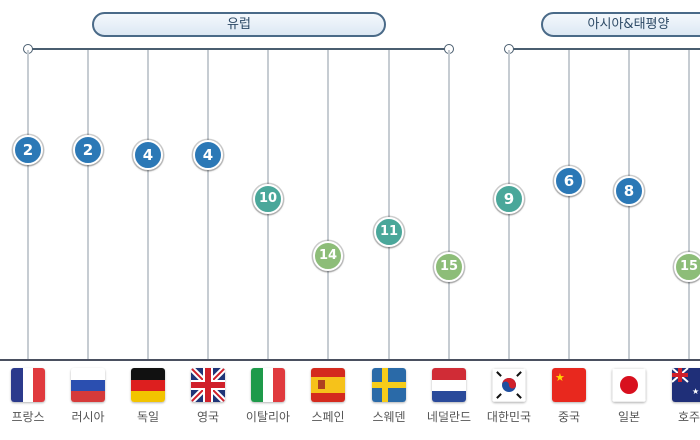 The width and height of the screenshot is (700, 440). I want to click on germany-flag-icon, so click(148, 385).